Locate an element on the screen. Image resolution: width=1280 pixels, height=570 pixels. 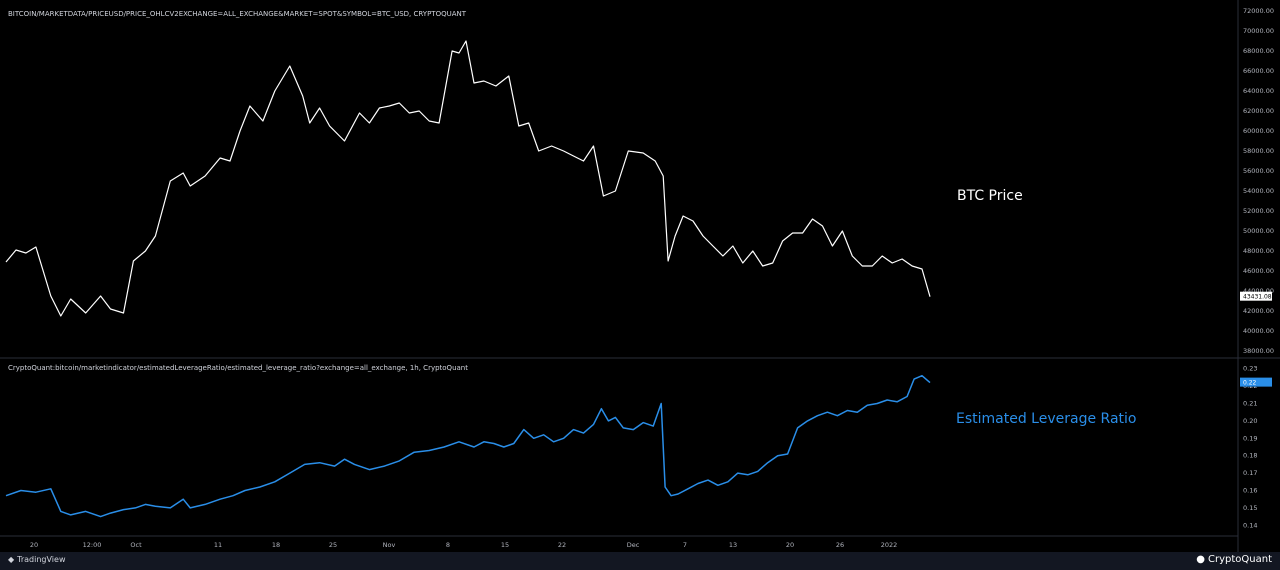
leverage-tick-label: 0.15 is located at coordinates (1250, 508).